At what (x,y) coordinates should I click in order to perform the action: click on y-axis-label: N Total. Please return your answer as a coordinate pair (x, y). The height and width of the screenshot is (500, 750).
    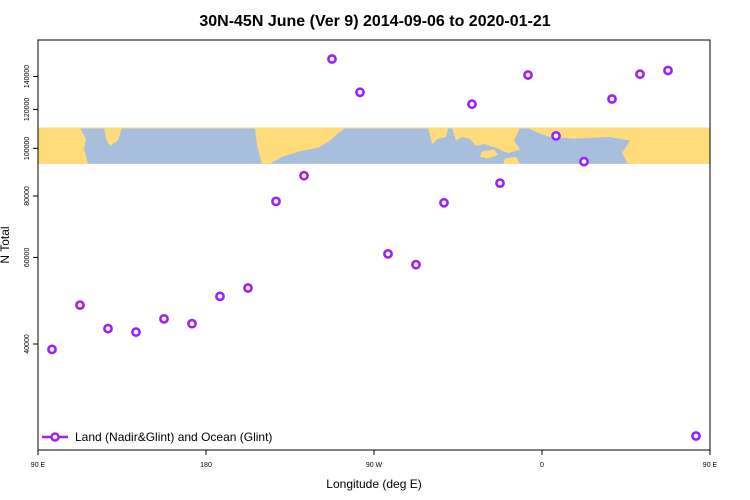
    Looking at the image, I should click on (6, 244).